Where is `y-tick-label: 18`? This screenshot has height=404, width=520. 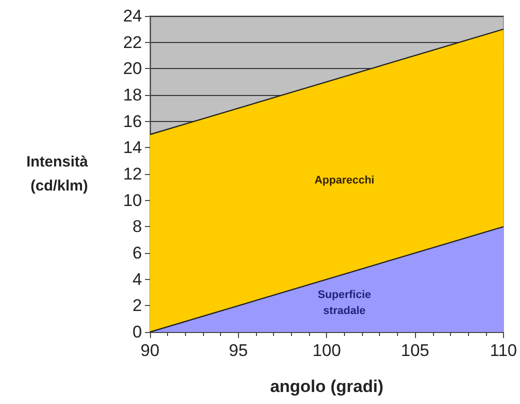
y-tick-label: 18 is located at coordinates (132, 95).